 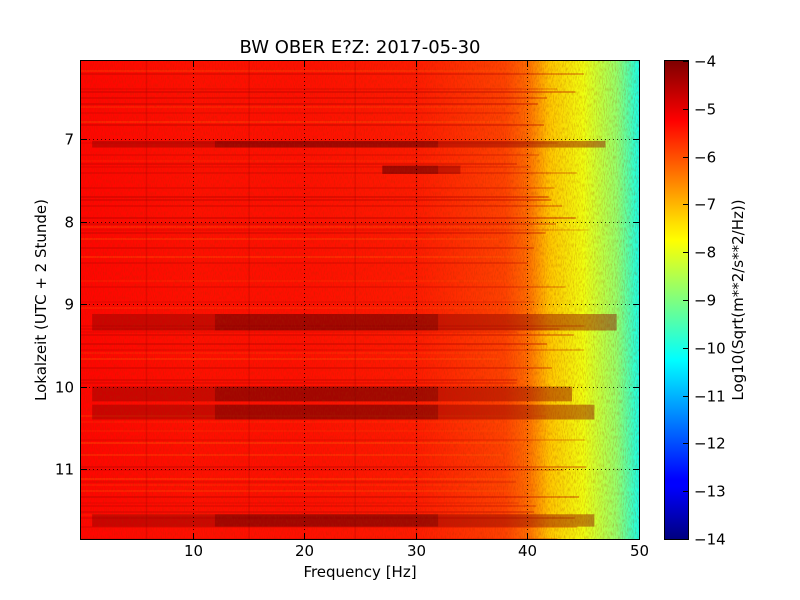 I want to click on x-tick-label: 30, so click(x=416, y=551).